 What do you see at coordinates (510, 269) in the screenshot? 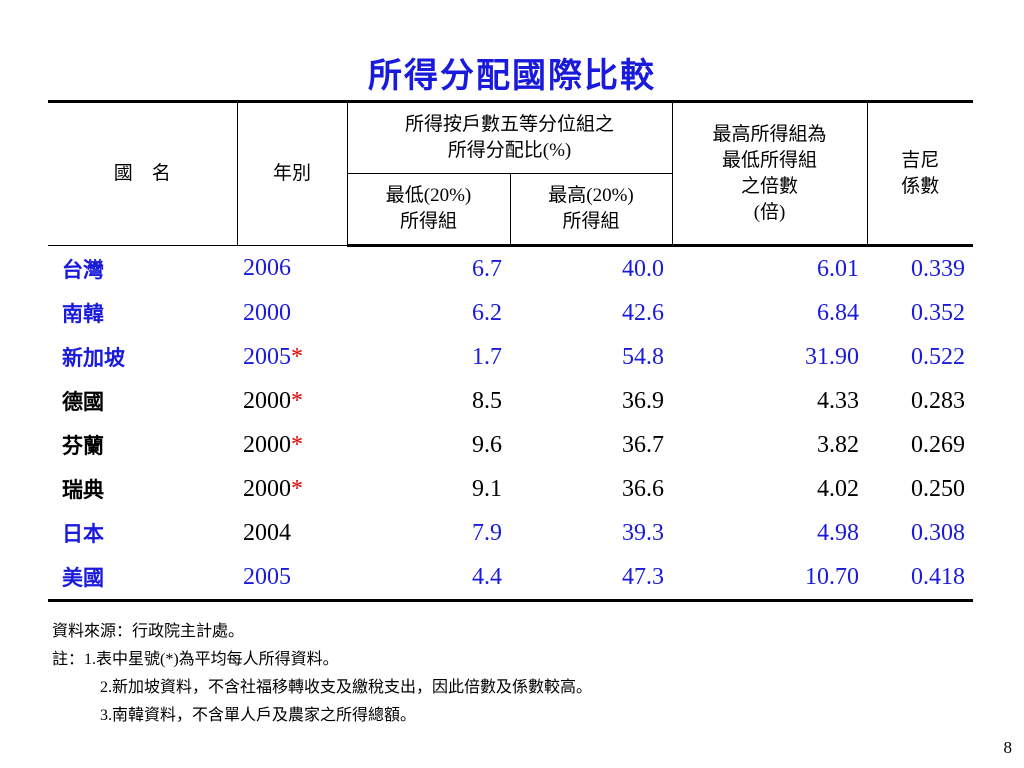
I see `table-row: 台灣 2006 6.7 40.0 6.01 0.339` at bounding box center [510, 269].